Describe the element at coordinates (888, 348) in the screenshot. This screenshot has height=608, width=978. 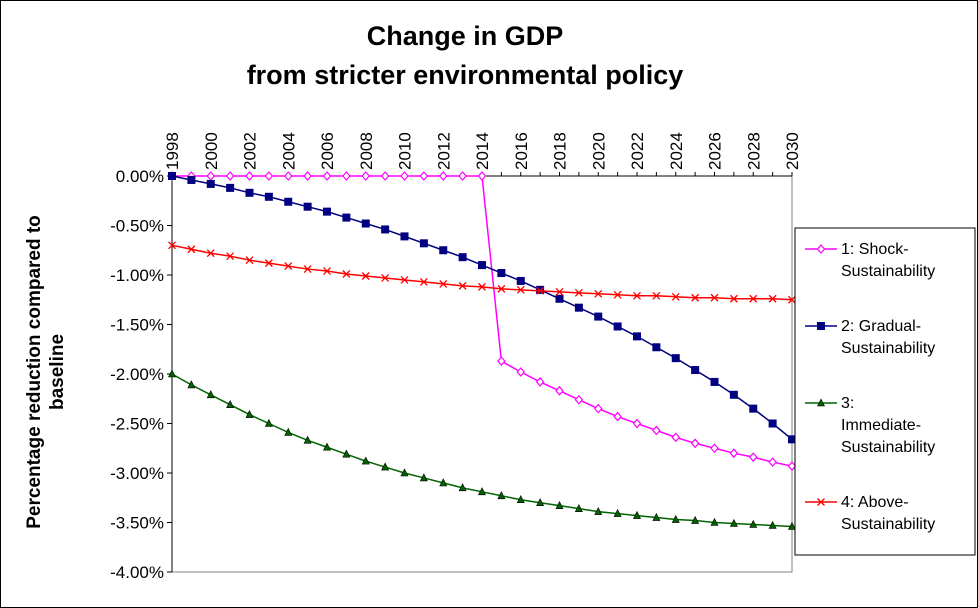
I see `legend-label-2: Sustainability` at that location.